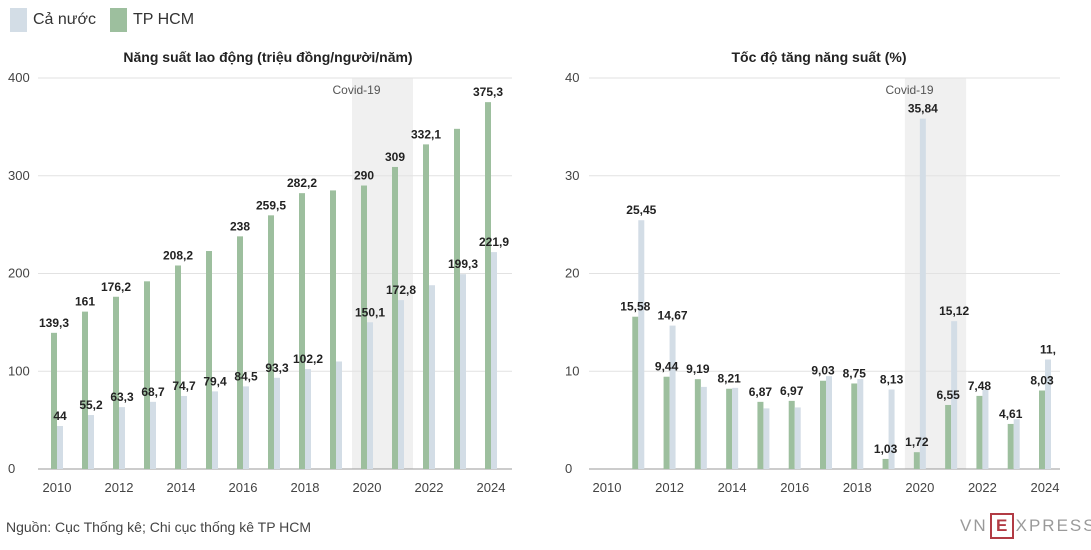 This screenshot has width=1091, height=550. What do you see at coordinates (302, 183) in the screenshot?
I see `data-label-hcm: 282,2` at bounding box center [302, 183].